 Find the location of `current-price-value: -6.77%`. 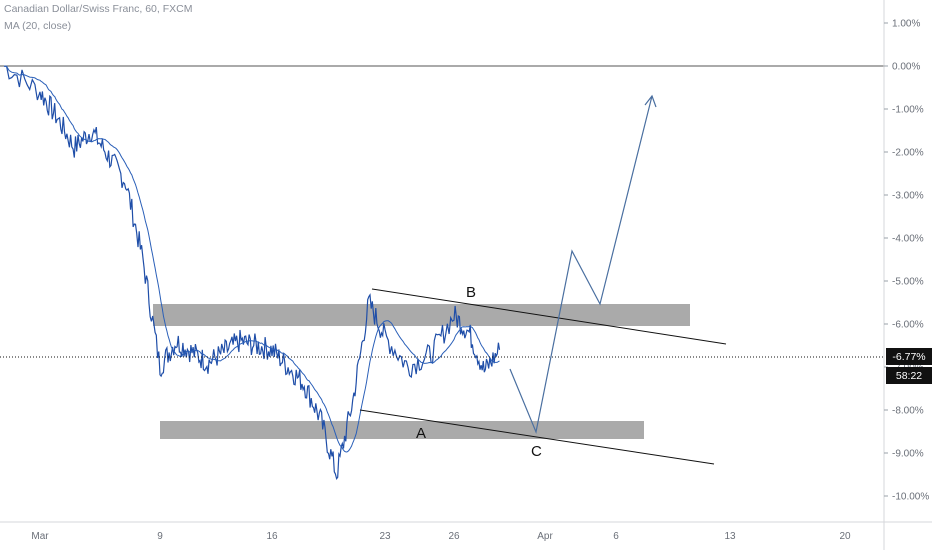

current-price-value: -6.77% is located at coordinates (908, 357).